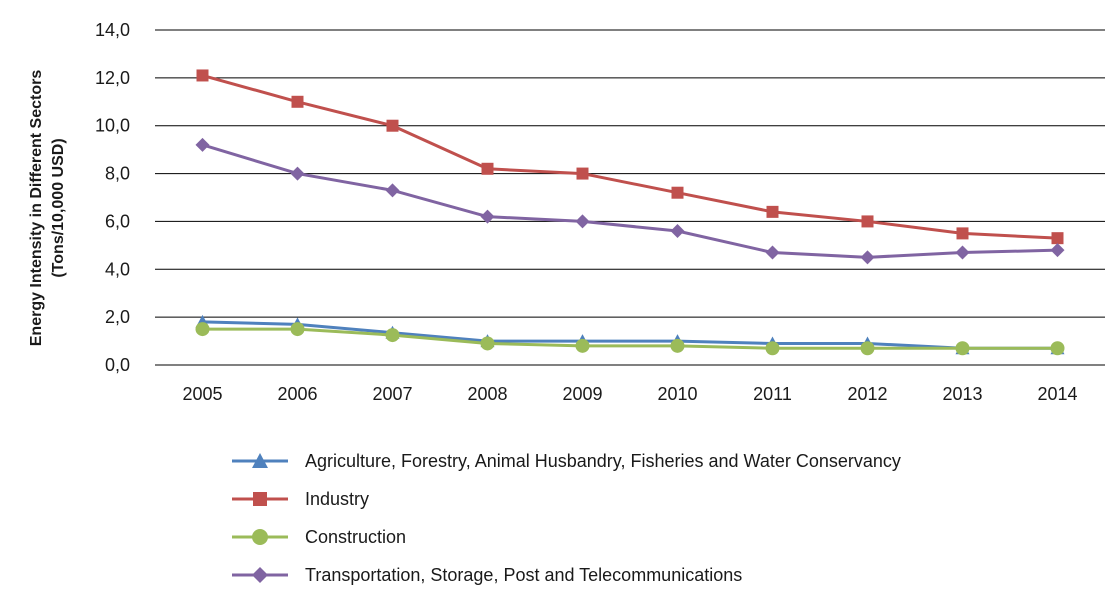 This screenshot has height=590, width=1113. What do you see at coordinates (867, 394) in the screenshot?
I see `x-tick-label: 2012` at bounding box center [867, 394].